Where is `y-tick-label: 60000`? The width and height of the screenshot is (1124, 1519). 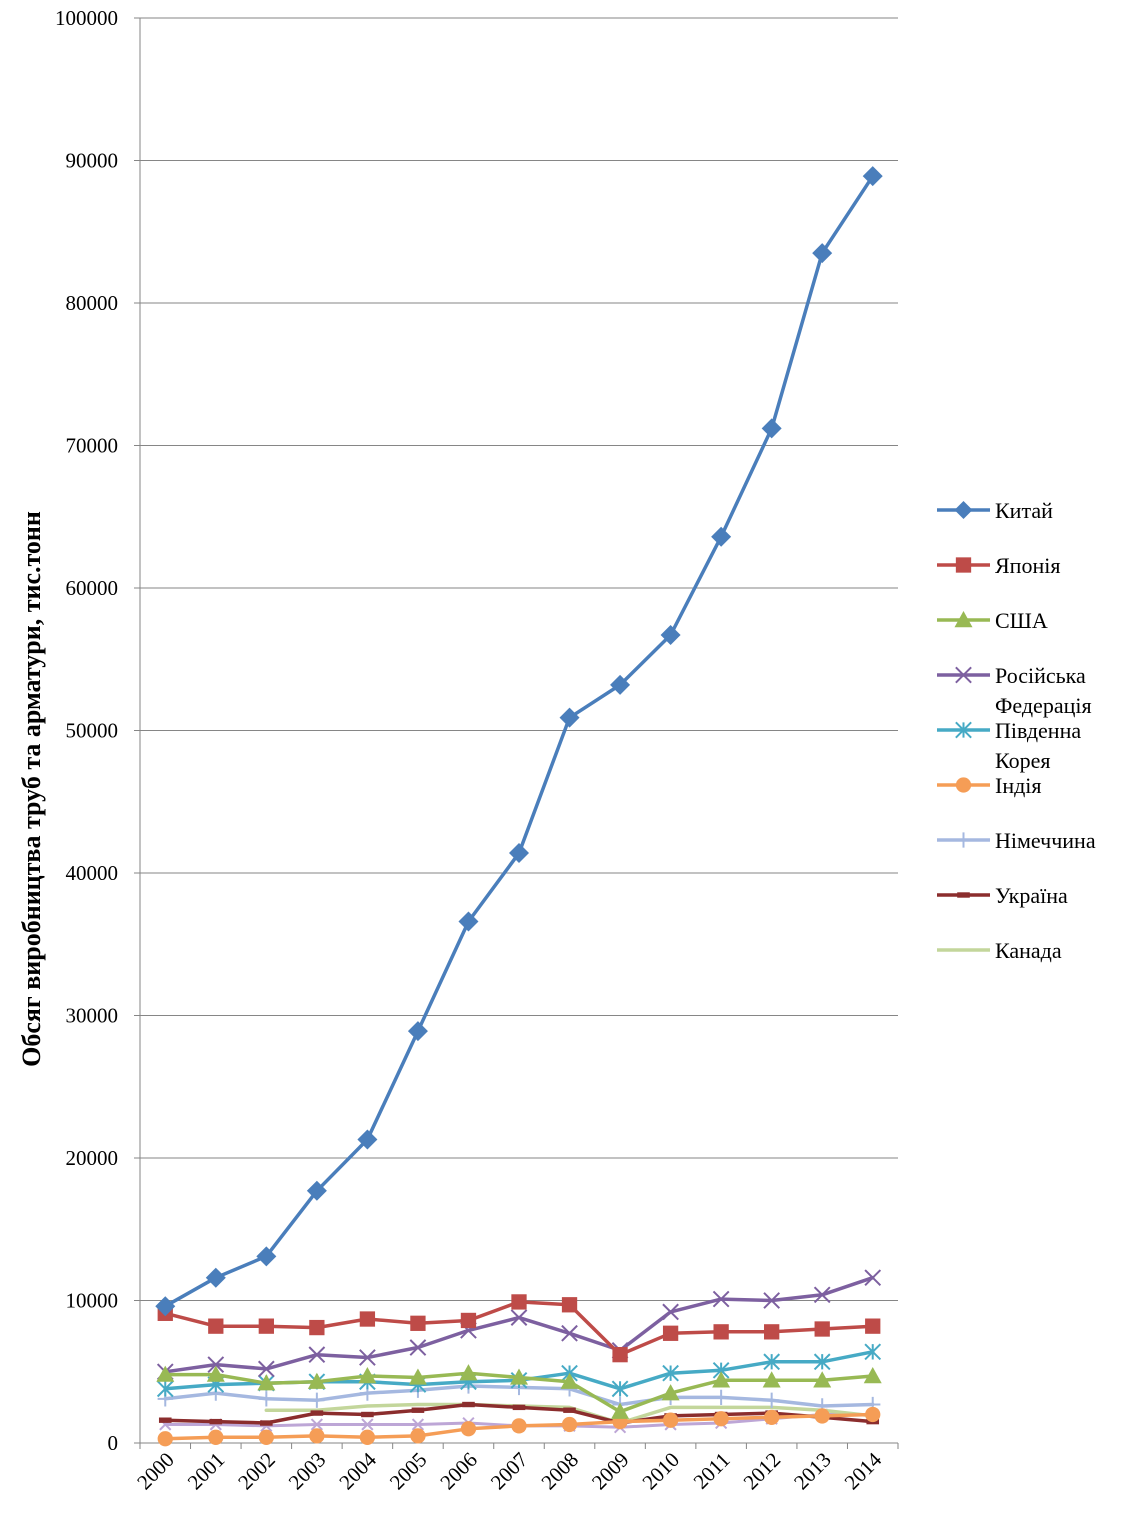 y-tick-label: 60000 is located at coordinates (92, 588).